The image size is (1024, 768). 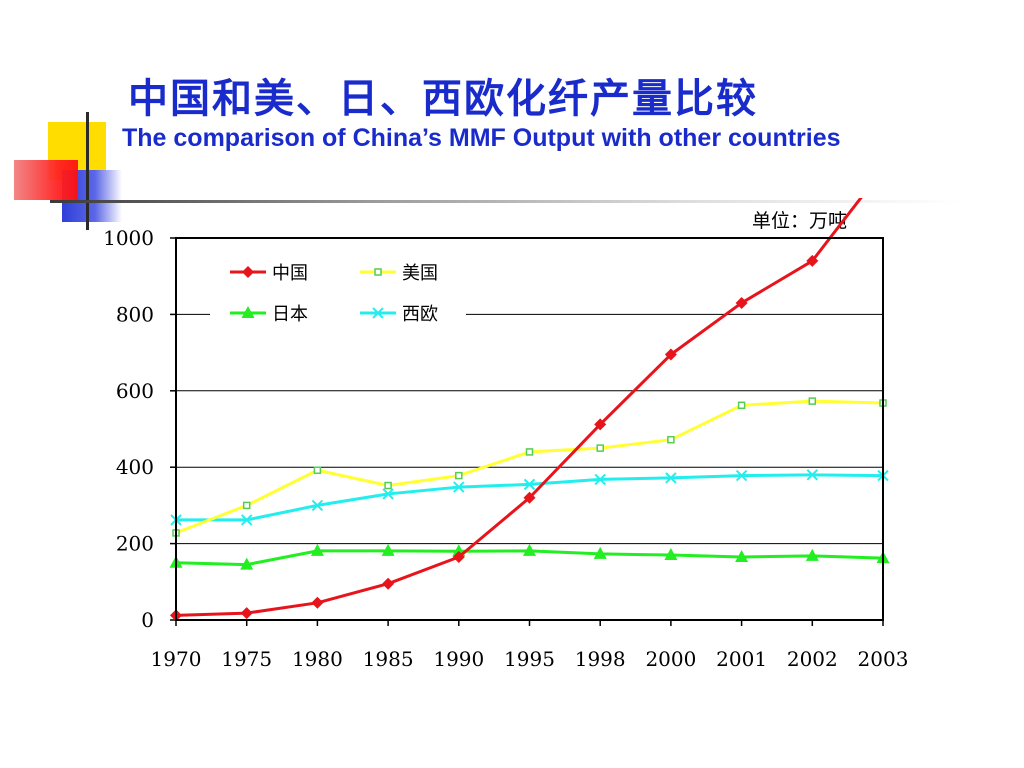 I want to click on legend-box, so click(x=338, y=292).